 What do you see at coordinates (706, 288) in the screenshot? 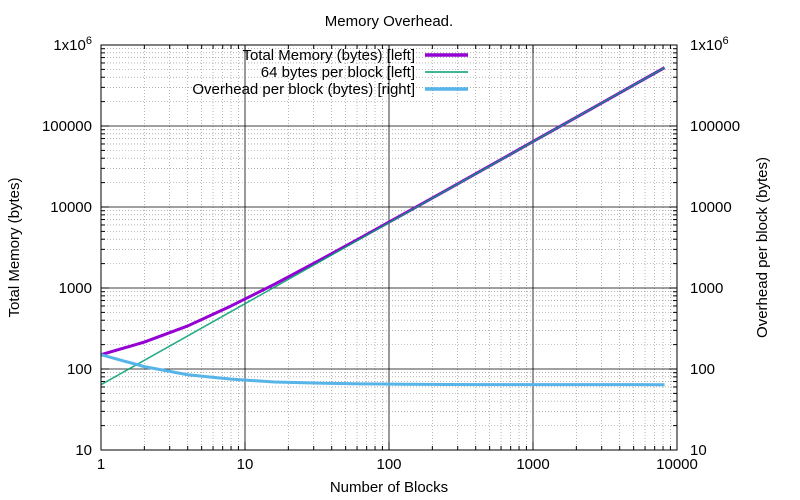
I see `y2-tick-label: 1000` at bounding box center [706, 288].